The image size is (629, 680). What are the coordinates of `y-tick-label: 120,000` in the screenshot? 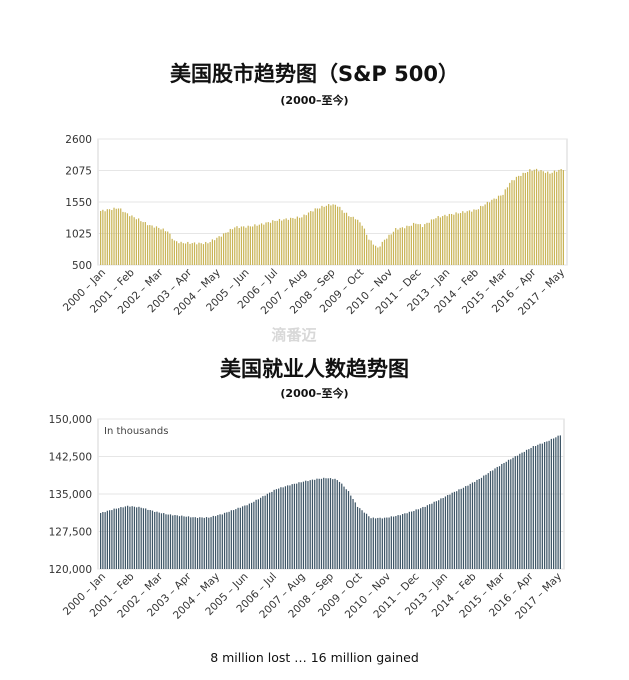 It's located at (70, 570).